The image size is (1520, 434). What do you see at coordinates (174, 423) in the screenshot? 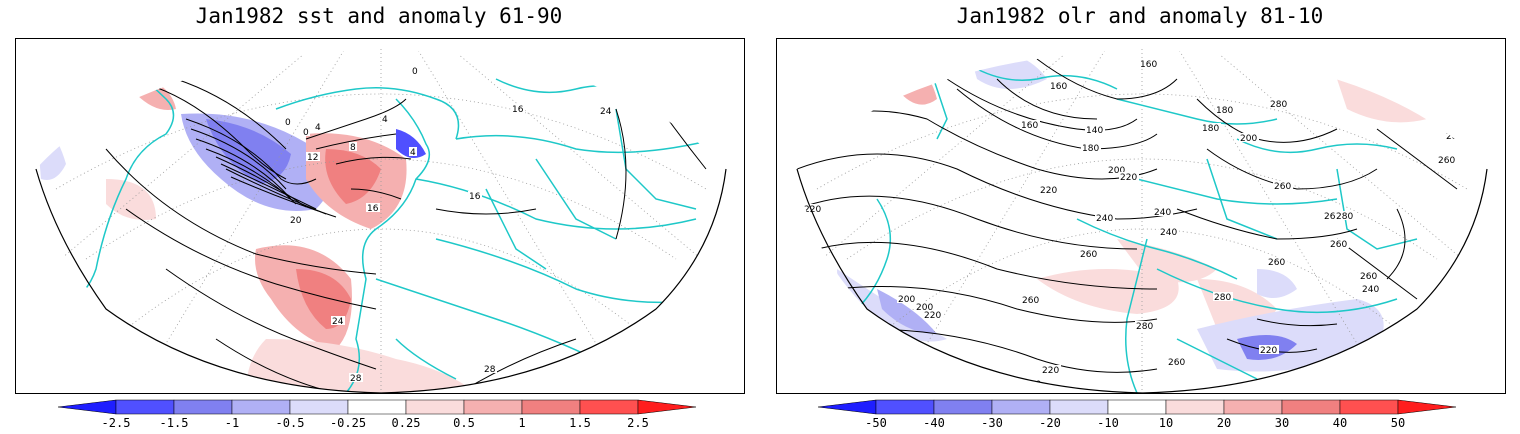
I see `sst-colorbar-tick-label: -1.5` at bounding box center [174, 423].